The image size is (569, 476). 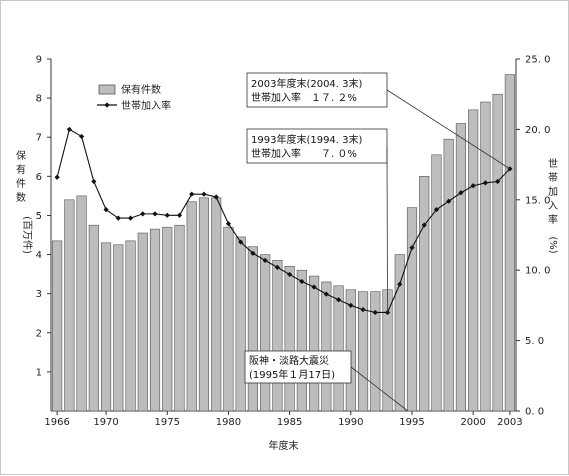 What do you see at coordinates (553, 164) in the screenshot?
I see `right-axis-label-char: 世` at bounding box center [553, 164].